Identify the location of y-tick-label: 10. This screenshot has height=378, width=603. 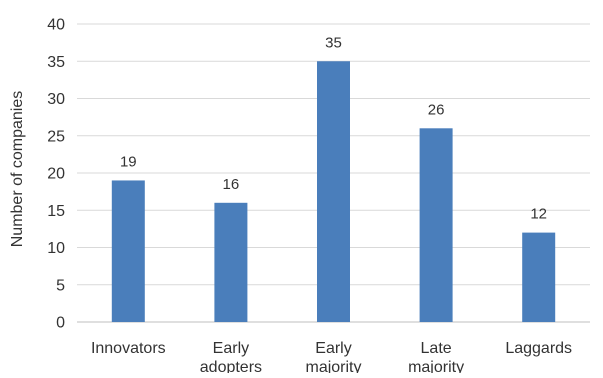
(56, 248).